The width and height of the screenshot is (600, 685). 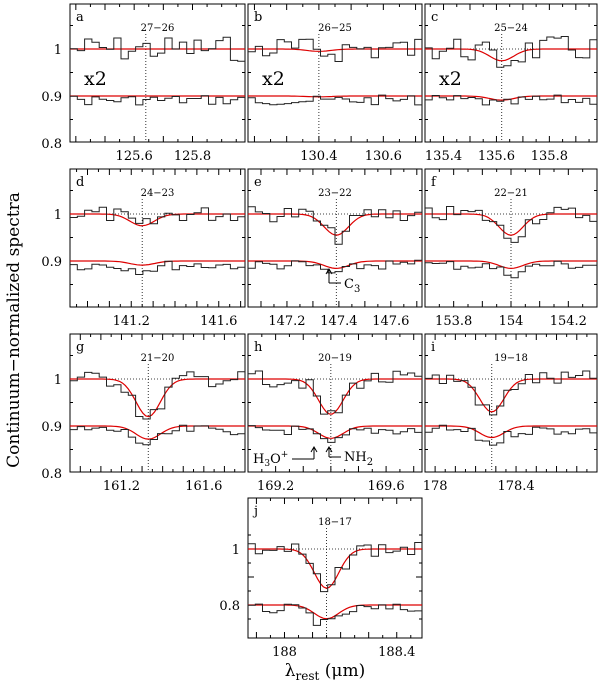 What do you see at coordinates (335, 83) in the screenshot?
I see `panel-b: 130.4 130.6 b 26−25 x2` at bounding box center [335, 83].